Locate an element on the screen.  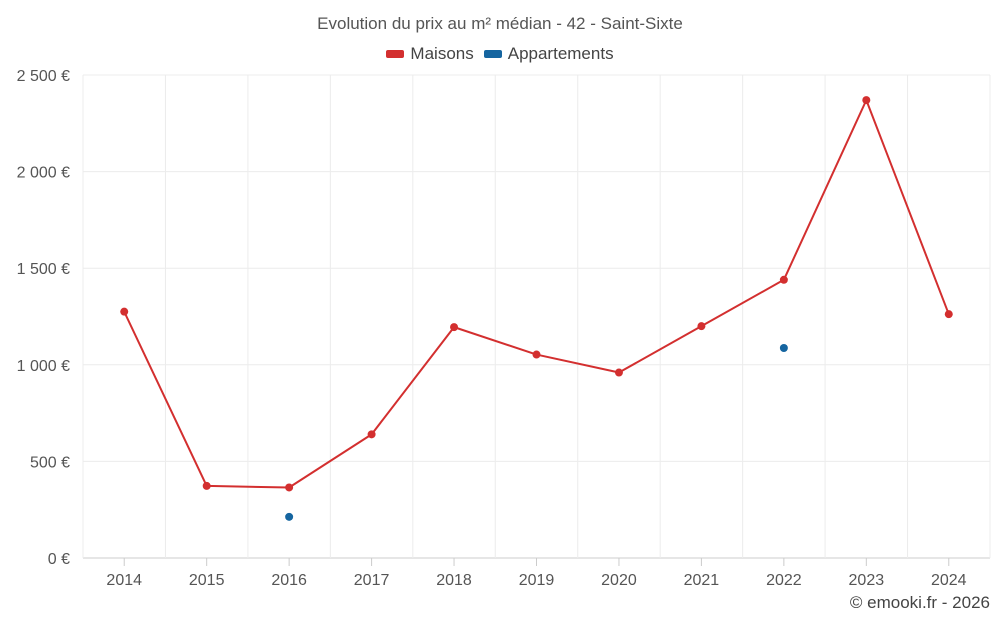
y-tick-label: 0 € is located at coordinates (59, 559).